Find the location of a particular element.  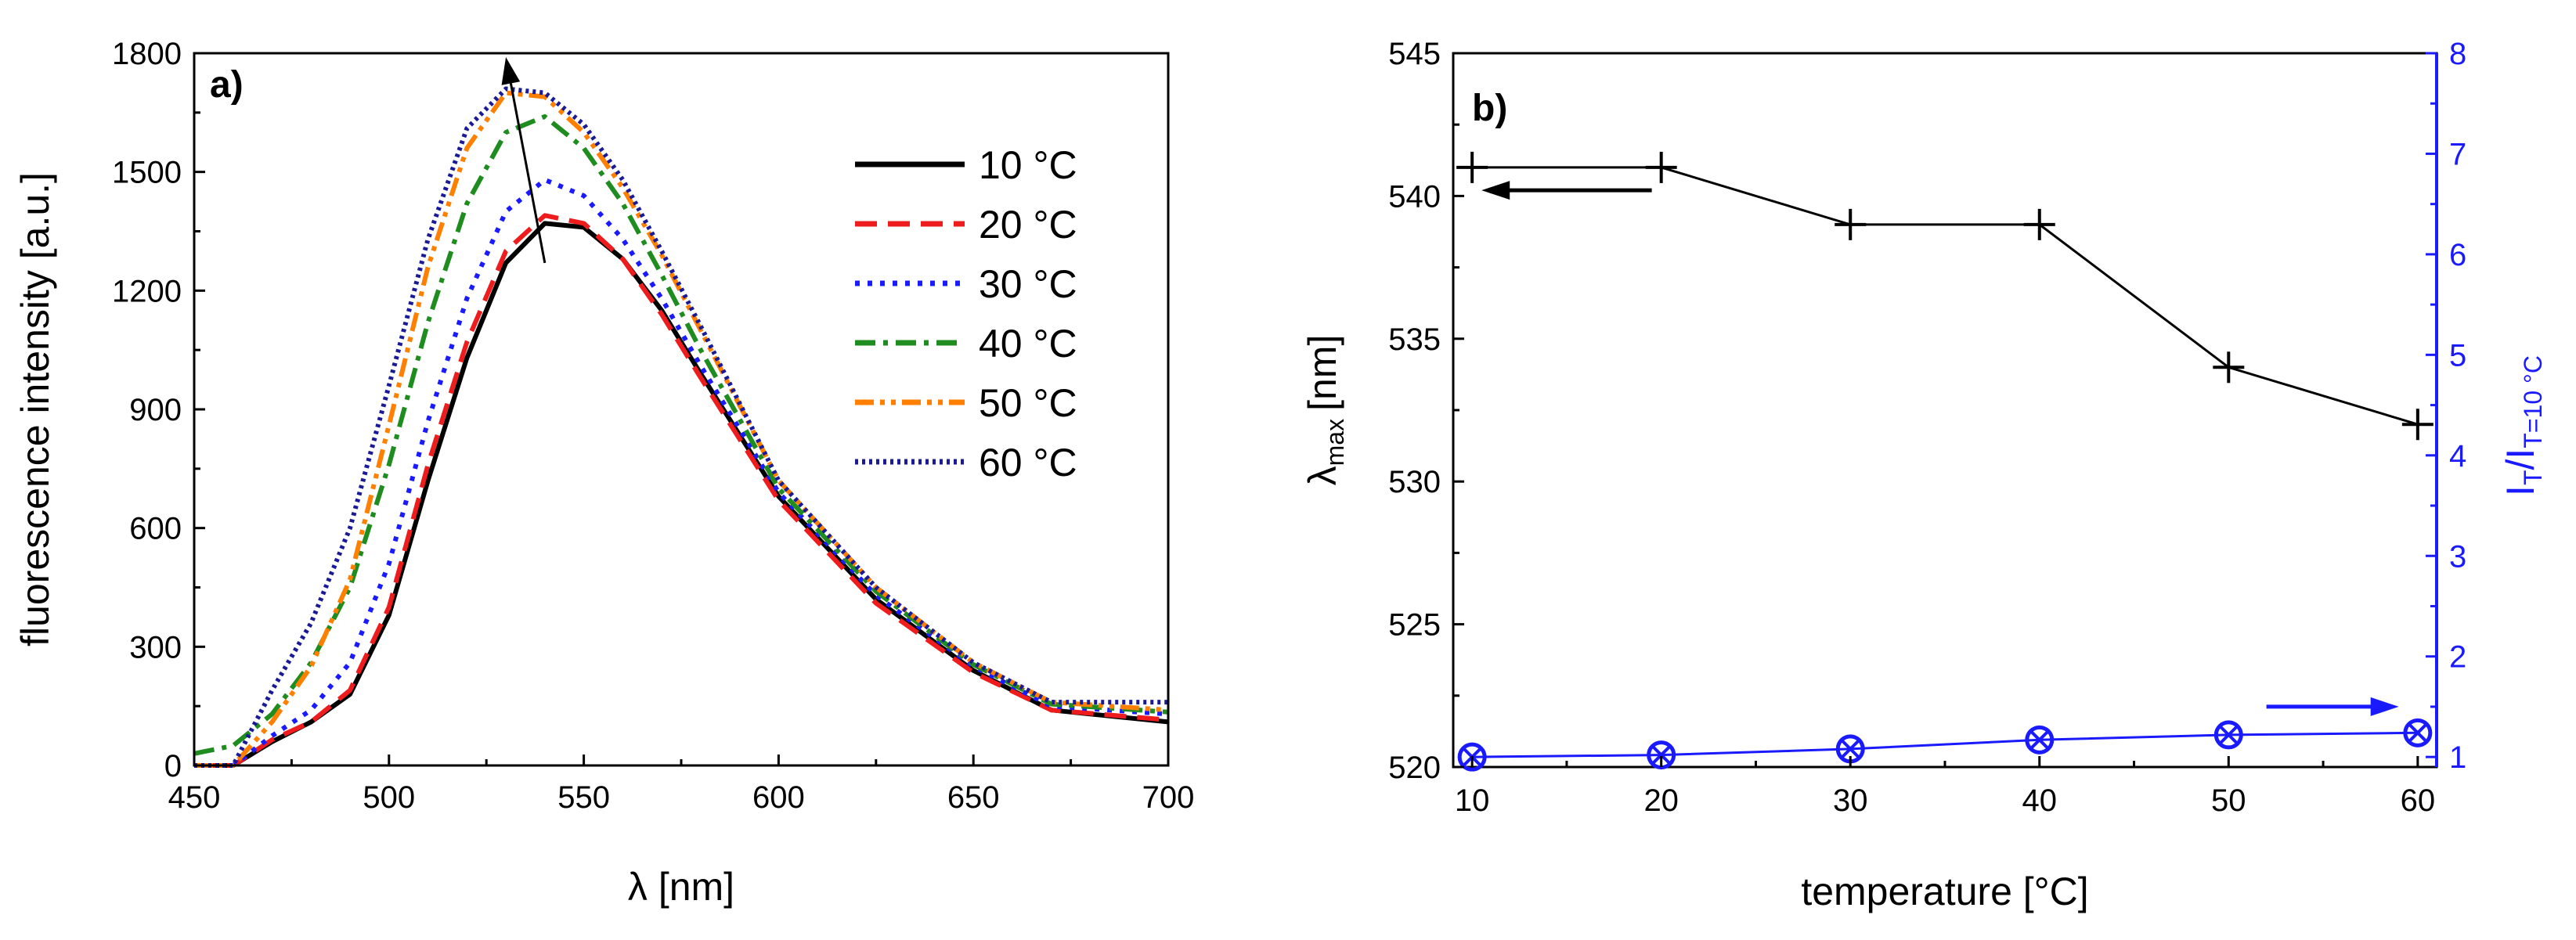

panel-a-x-tick-label: 450 is located at coordinates (194, 798).